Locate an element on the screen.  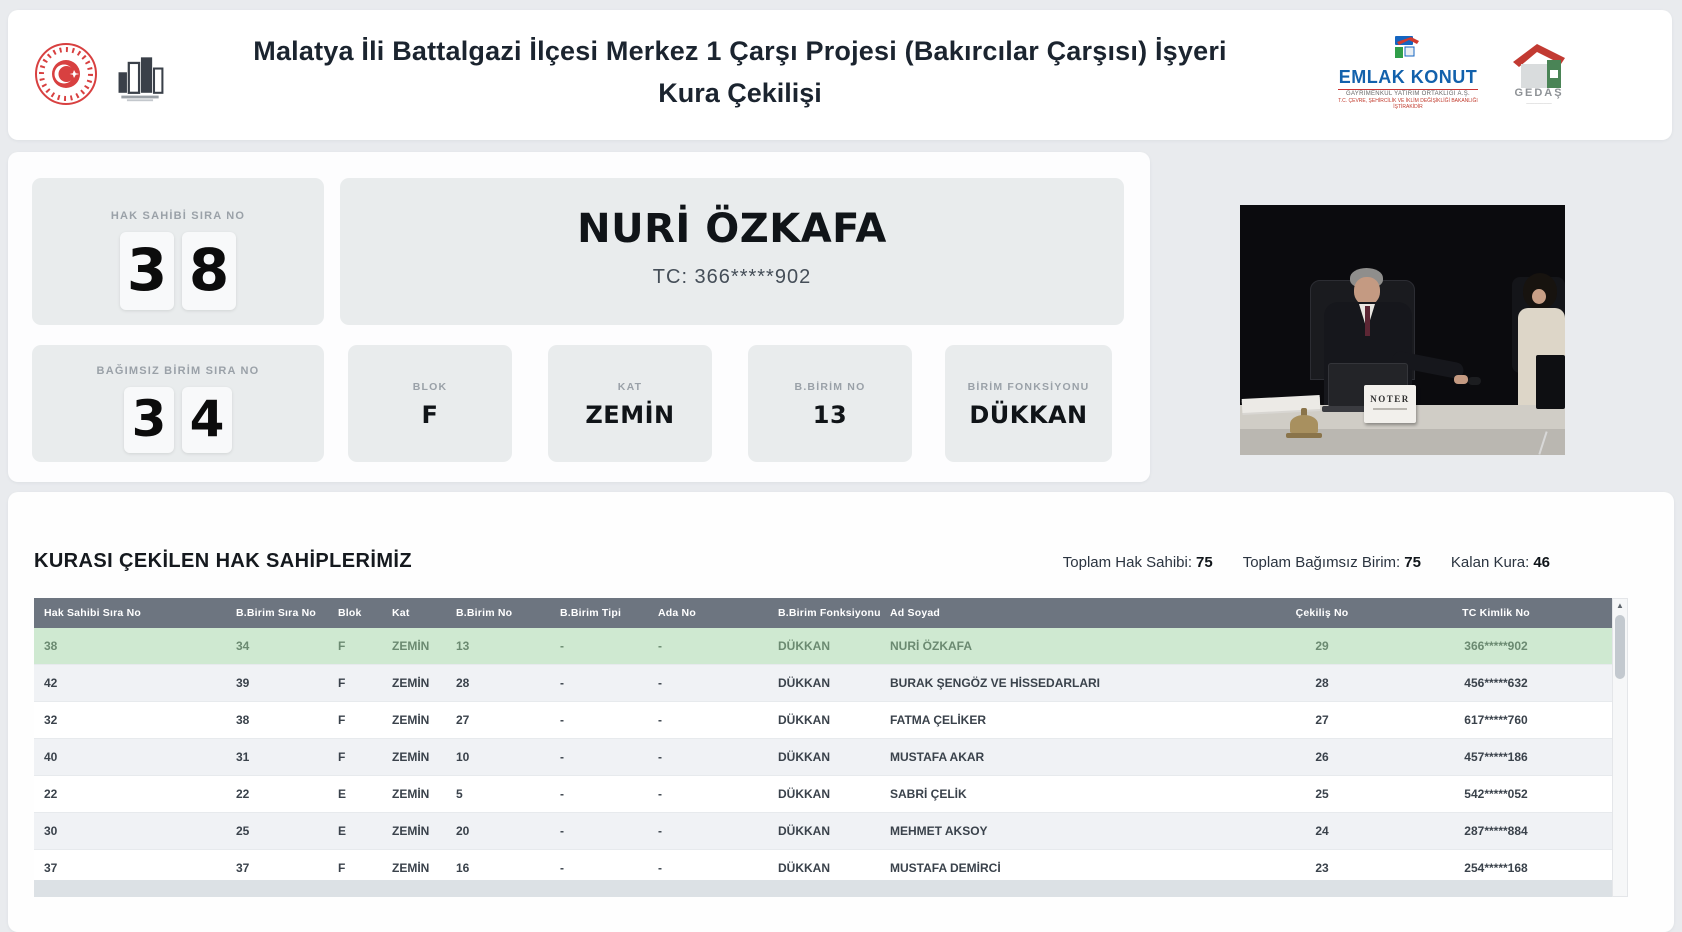
column-header: B.Birim No is located at coordinates (498, 613).